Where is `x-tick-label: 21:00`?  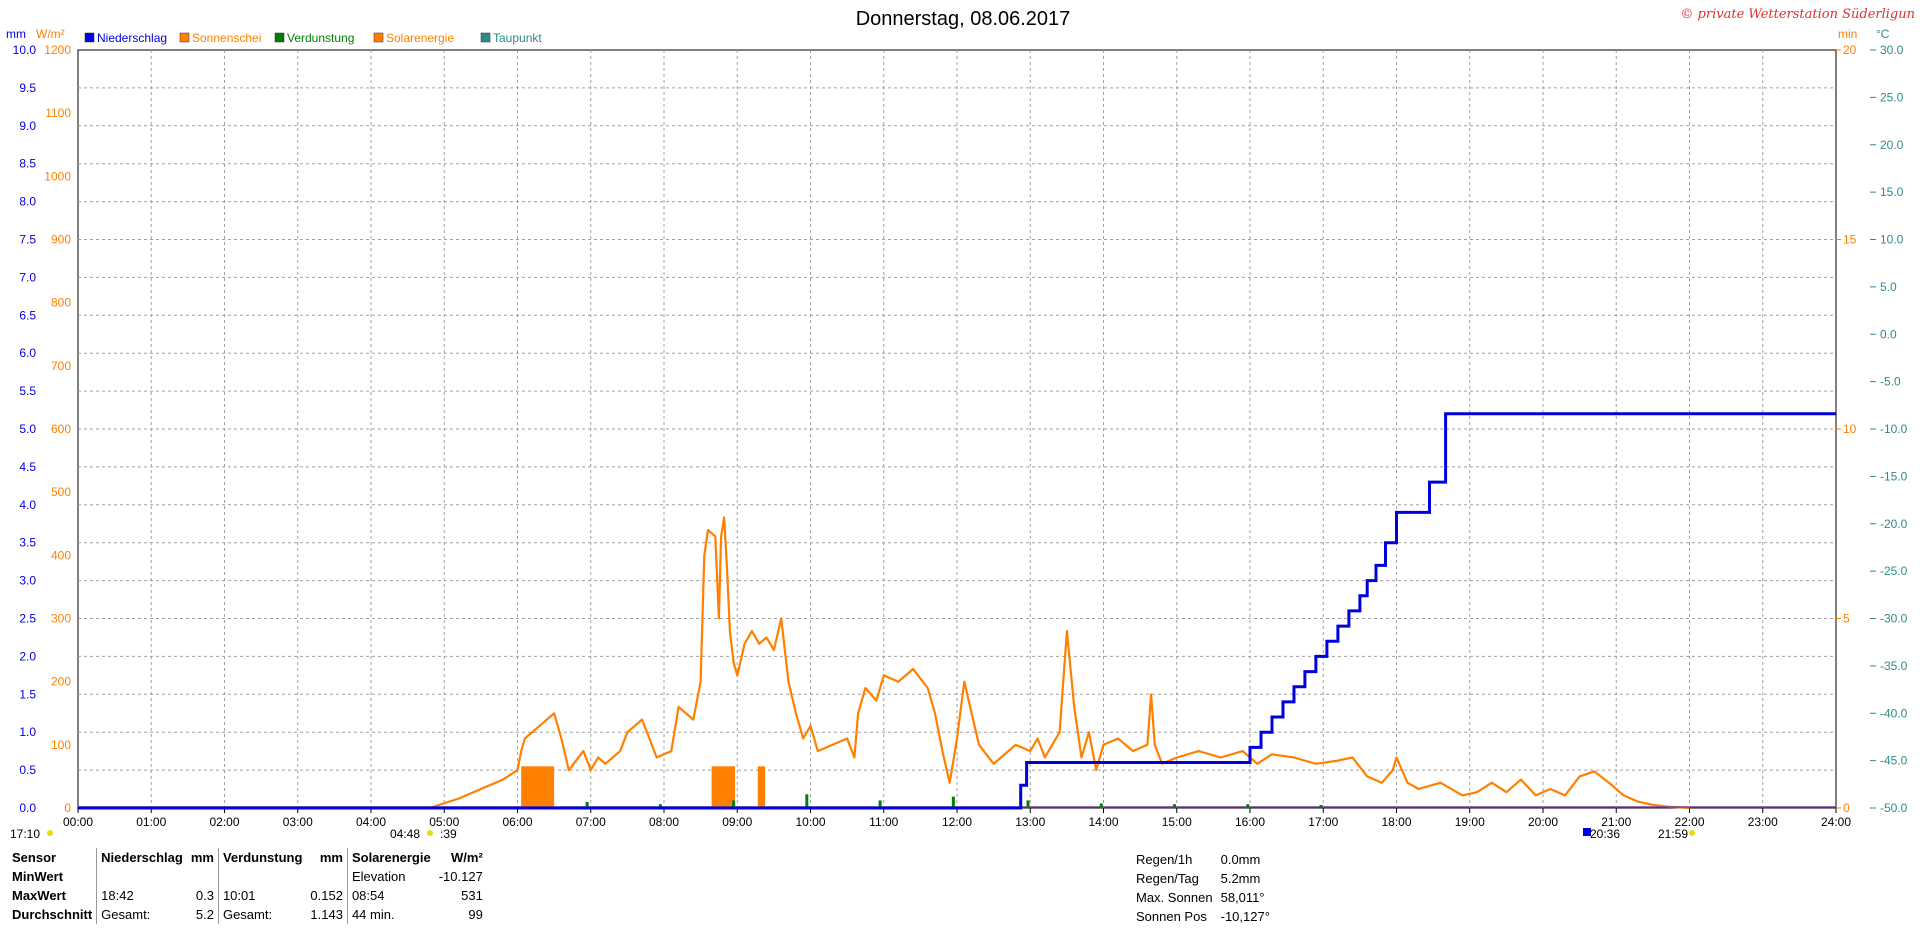 x-tick-label: 21:00 is located at coordinates (1616, 822).